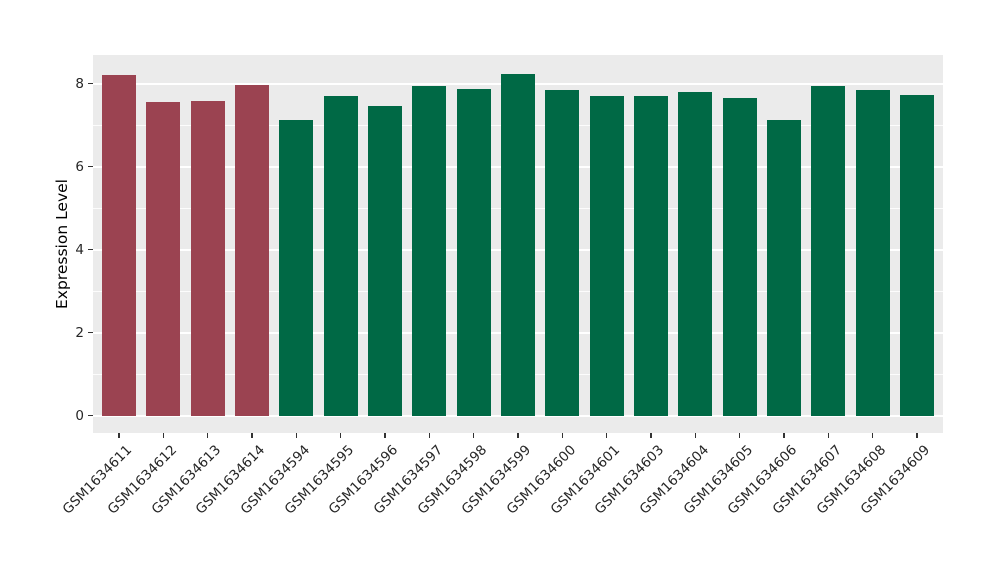  What do you see at coordinates (872, 252) in the screenshot?
I see `bar-GSM1634608` at bounding box center [872, 252].